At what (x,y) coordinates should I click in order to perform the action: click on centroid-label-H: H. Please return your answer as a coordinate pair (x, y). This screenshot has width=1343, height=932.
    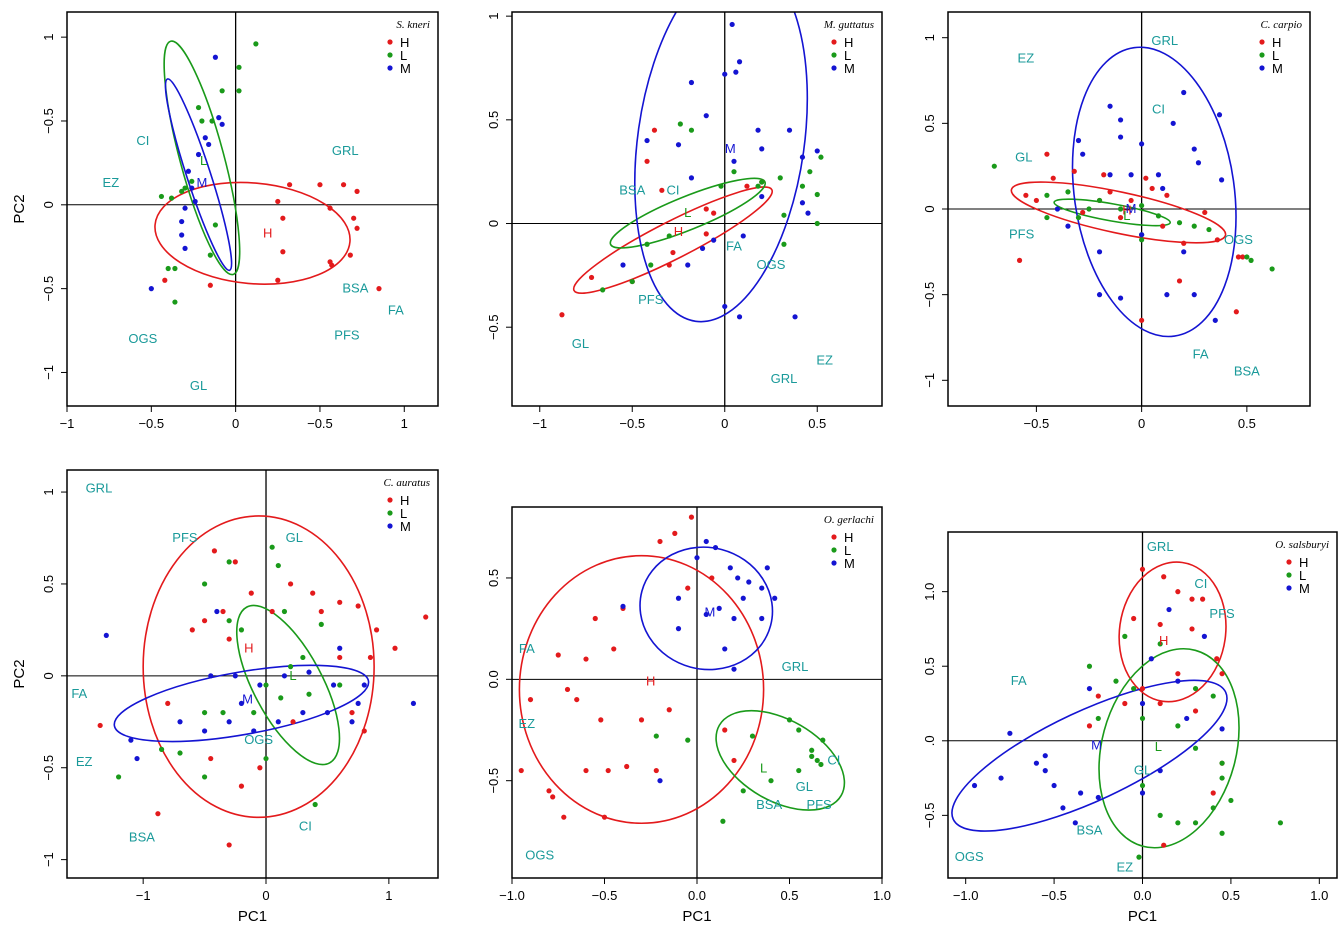
    Looking at the image, I should click on (1163, 640).